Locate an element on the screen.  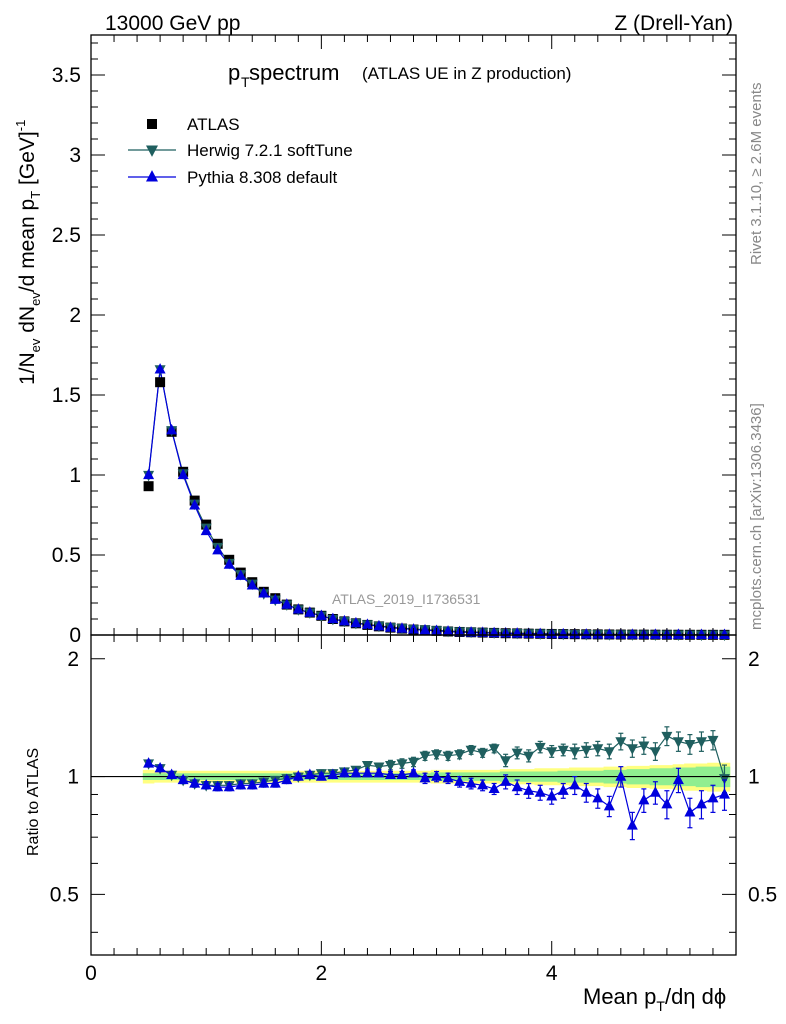
ratio-tick-label-left: 1 is located at coordinates (73, 777).